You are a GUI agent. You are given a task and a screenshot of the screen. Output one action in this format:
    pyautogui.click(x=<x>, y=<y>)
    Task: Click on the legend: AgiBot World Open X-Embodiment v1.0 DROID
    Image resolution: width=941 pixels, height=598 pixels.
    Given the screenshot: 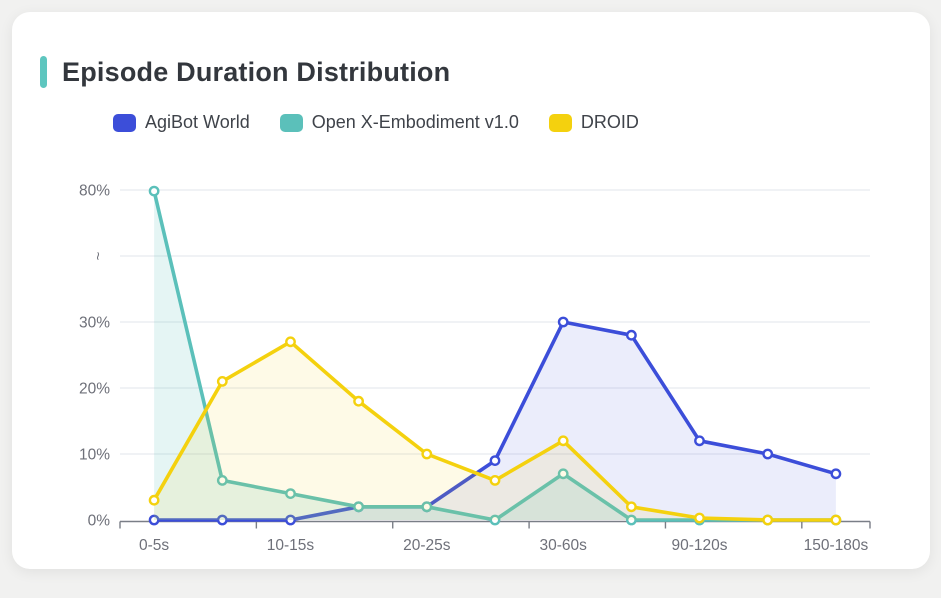 What is the action you would take?
    pyautogui.click(x=376, y=122)
    